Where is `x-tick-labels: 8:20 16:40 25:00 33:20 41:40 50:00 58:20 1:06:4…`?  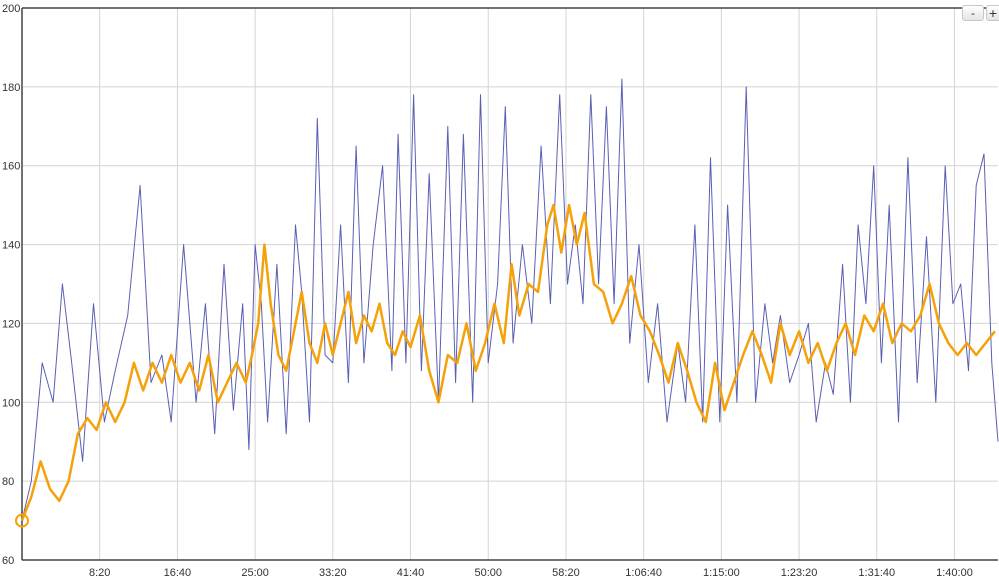 x-tick-labels: 8:20 16:40 25:00 33:20 41:40 50:00 58:20 1:06:4… is located at coordinates (531, 572).